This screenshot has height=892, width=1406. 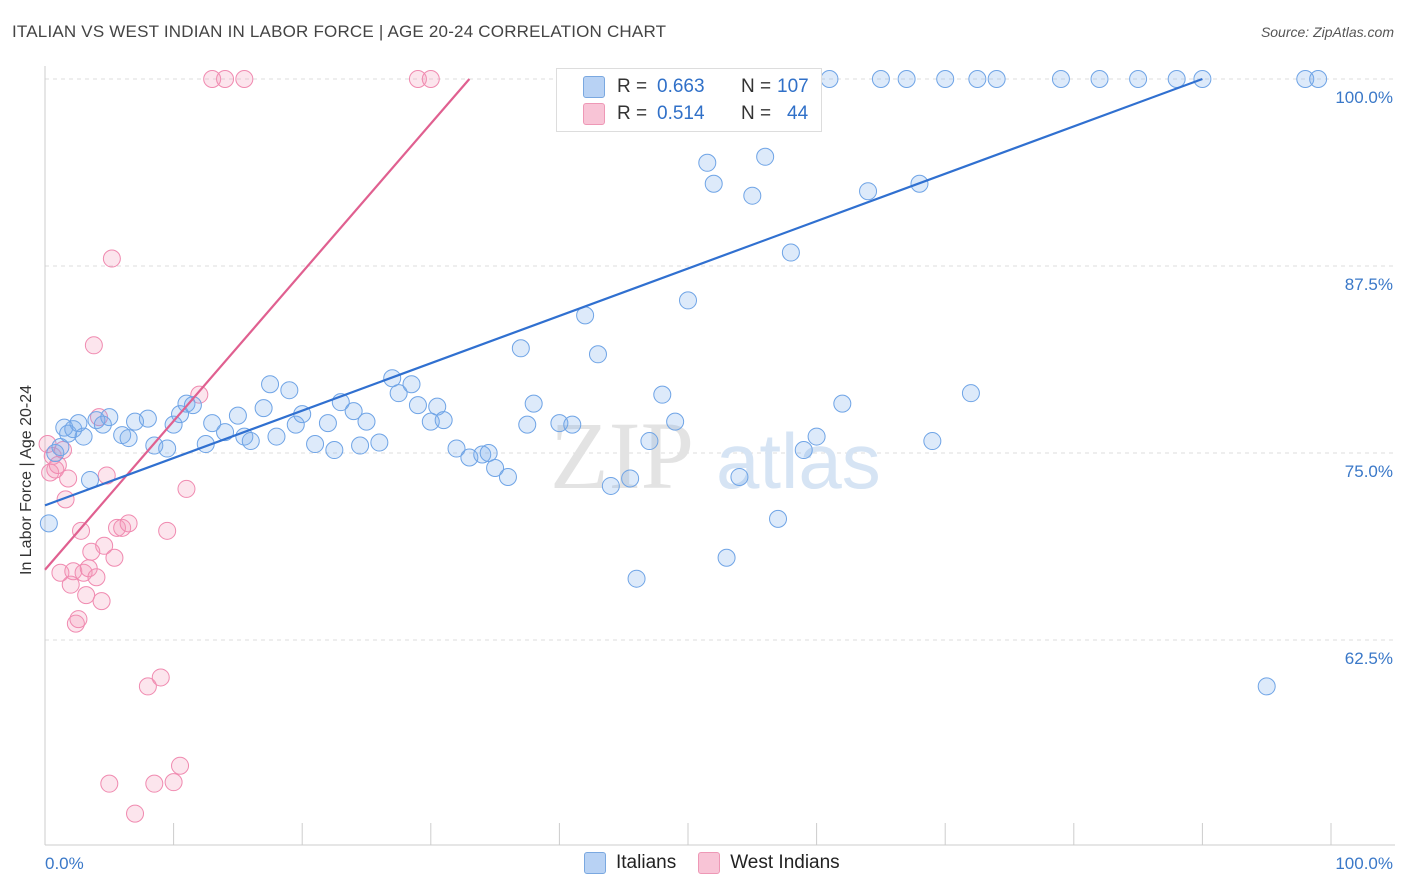 What do you see at coordinates (695, 114) in the screenshot?
I see `legend-row-west-indians: R = 0.514 N = 44` at bounding box center [695, 114].